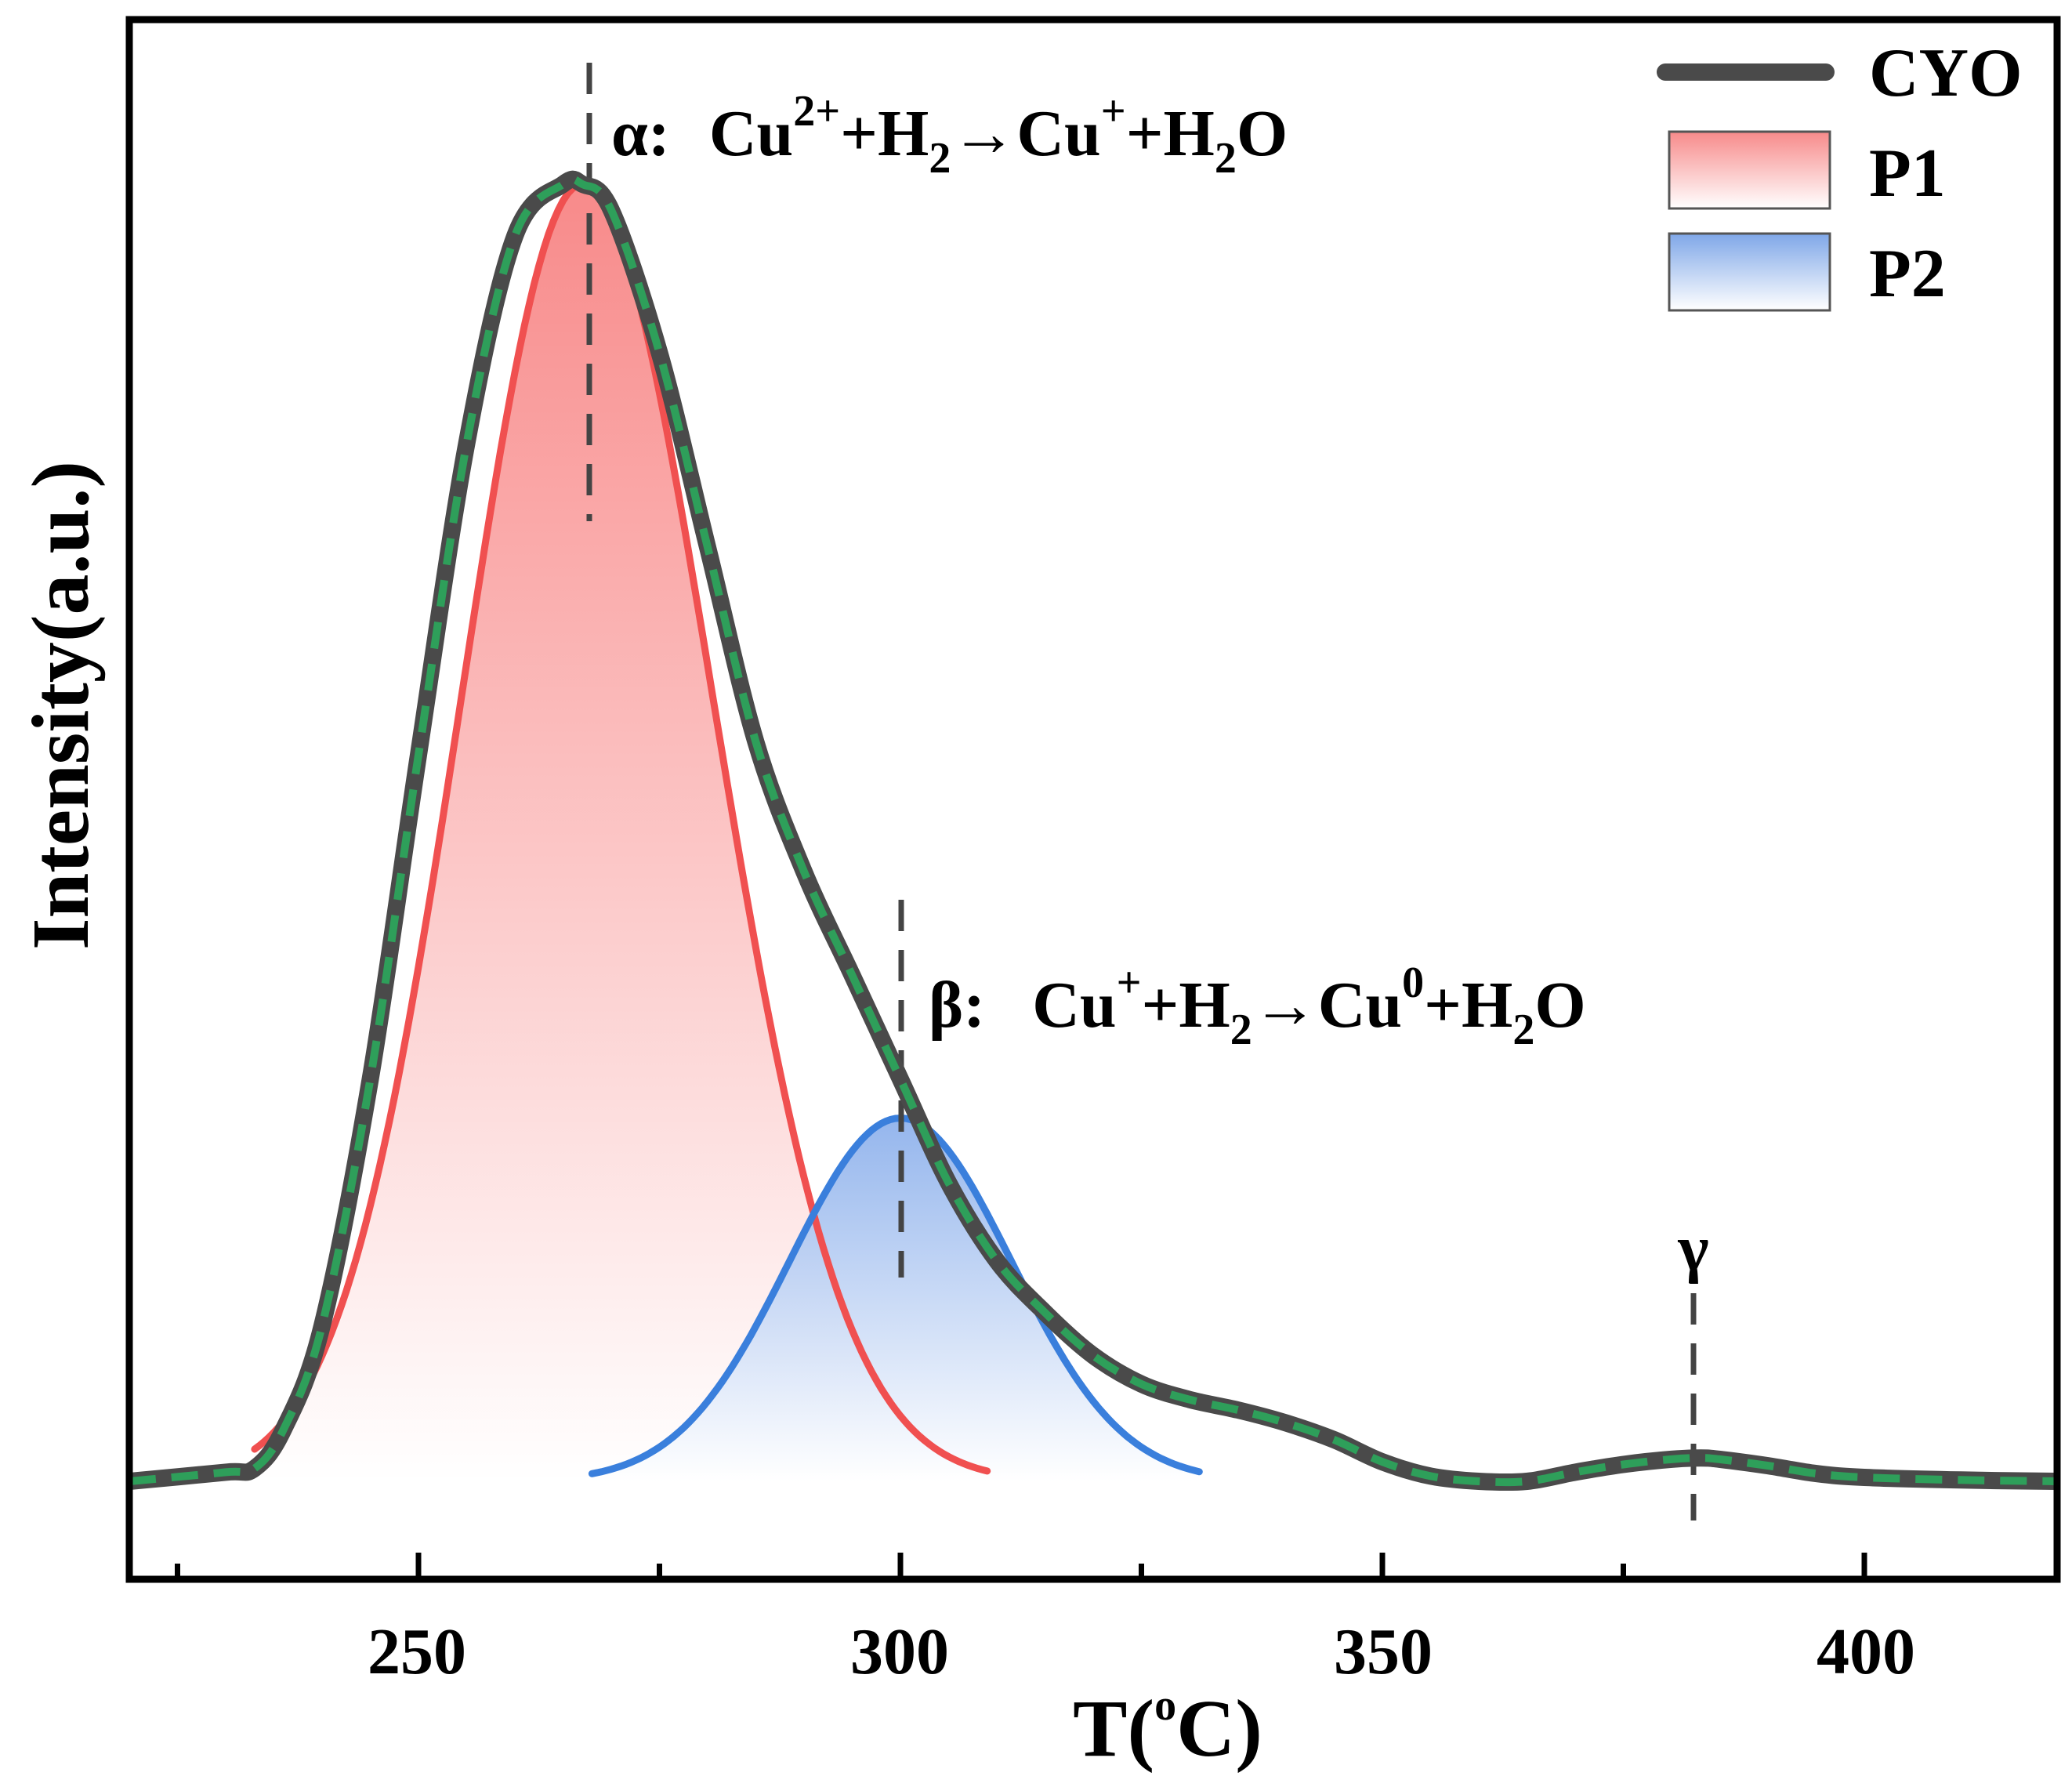  I want to click on alpha-annotation: α: Cu2++H2→Cu++H2O, so click(949, 135).